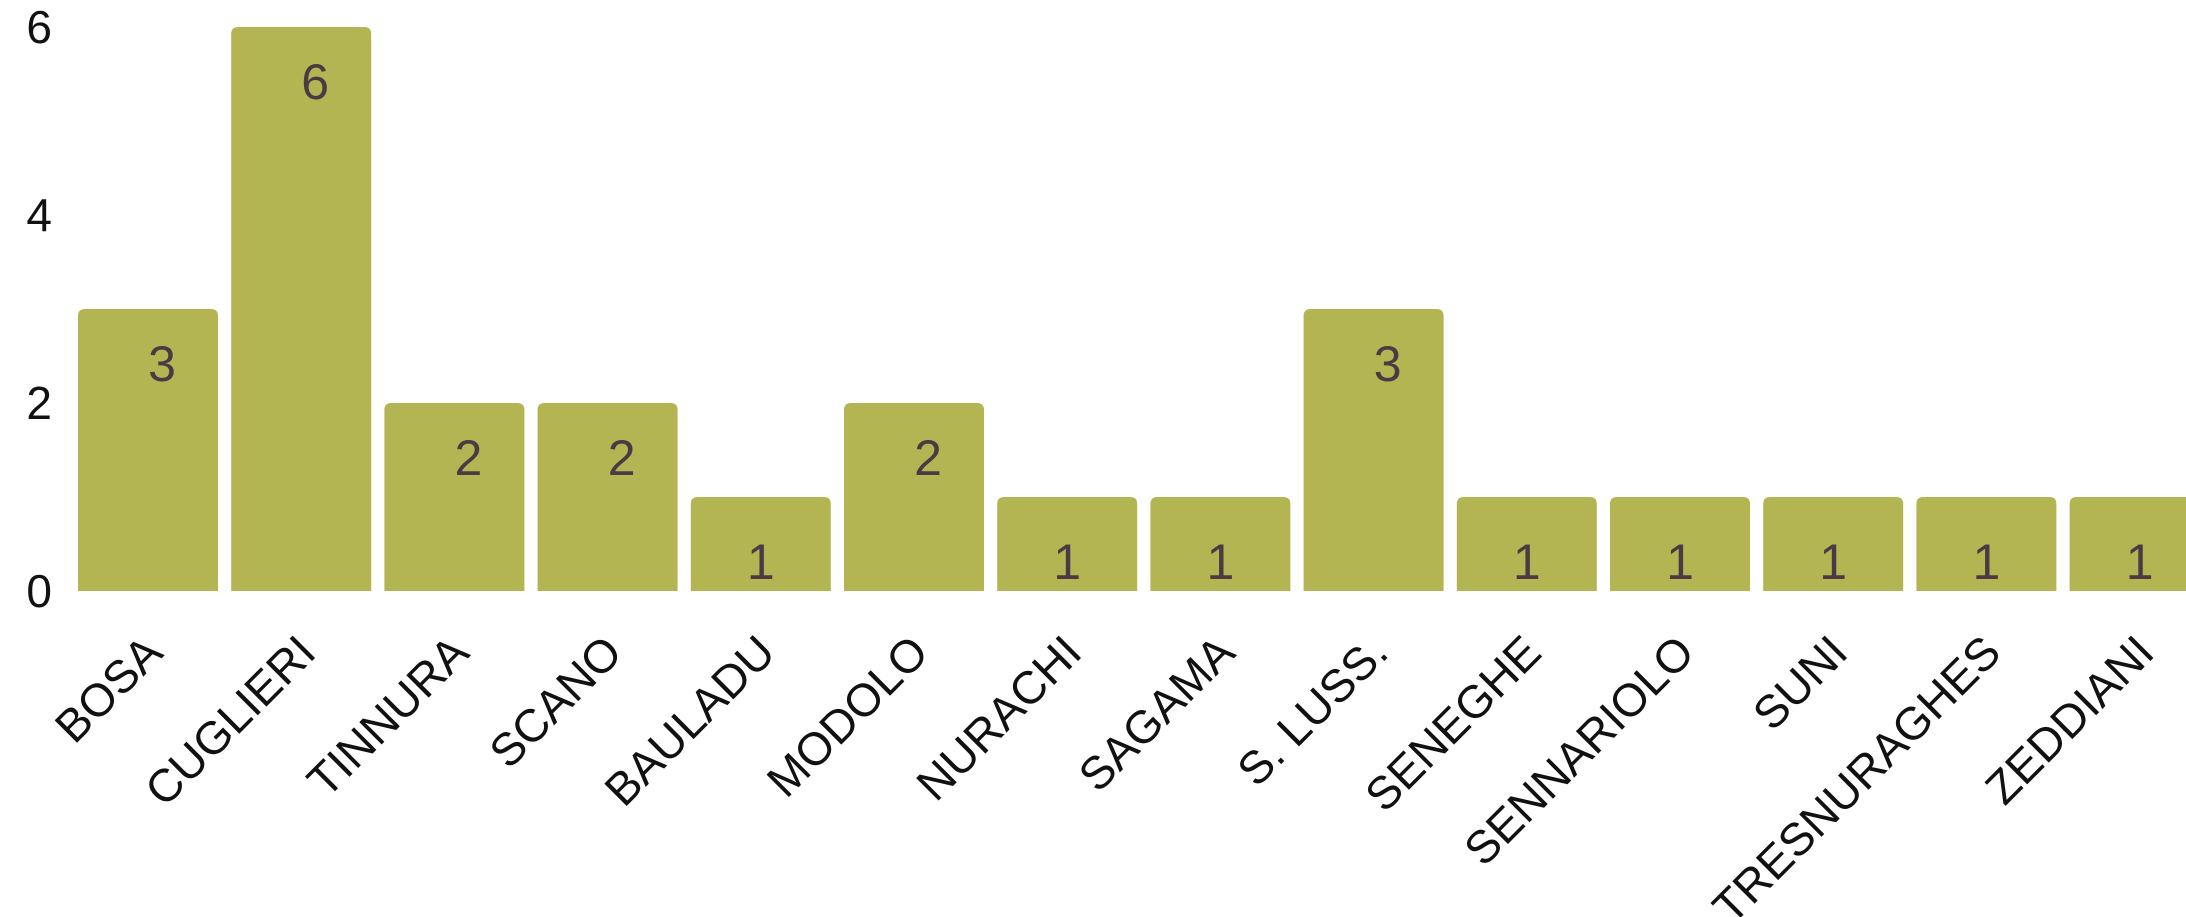  I want to click on bar-value-label: 6, so click(315, 82).